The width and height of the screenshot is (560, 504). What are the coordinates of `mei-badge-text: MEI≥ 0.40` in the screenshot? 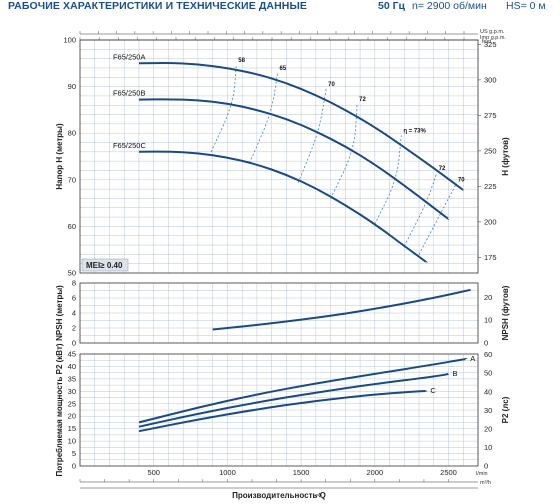 It's located at (104, 265).